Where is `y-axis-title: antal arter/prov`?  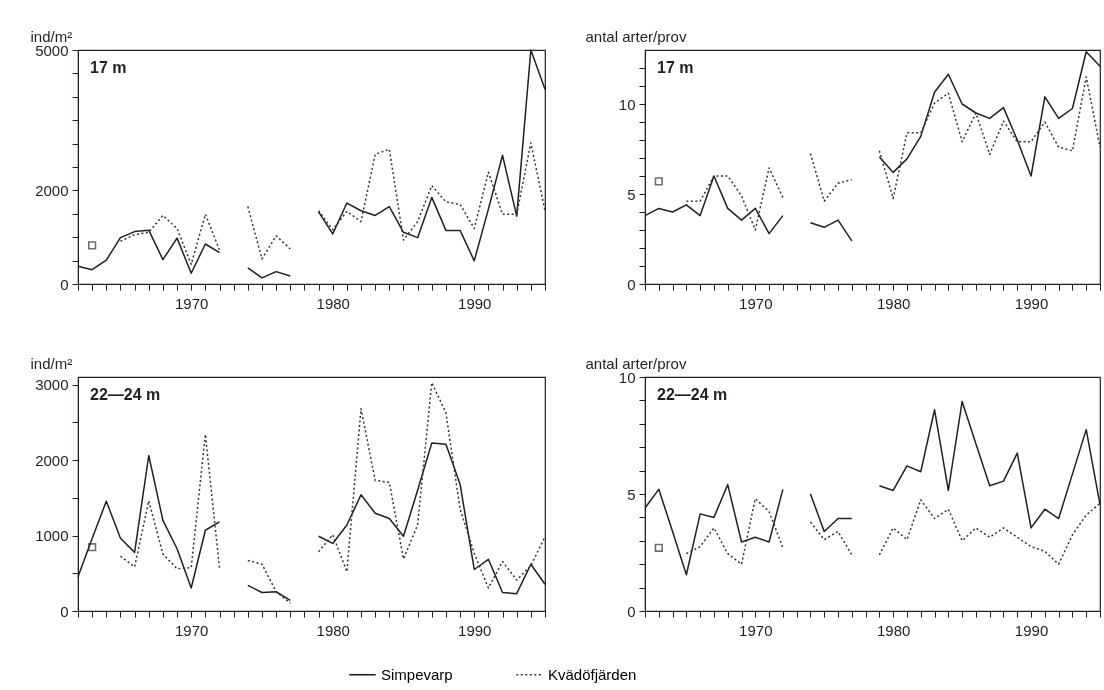 y-axis-title: antal arter/prov is located at coordinates (636, 36).